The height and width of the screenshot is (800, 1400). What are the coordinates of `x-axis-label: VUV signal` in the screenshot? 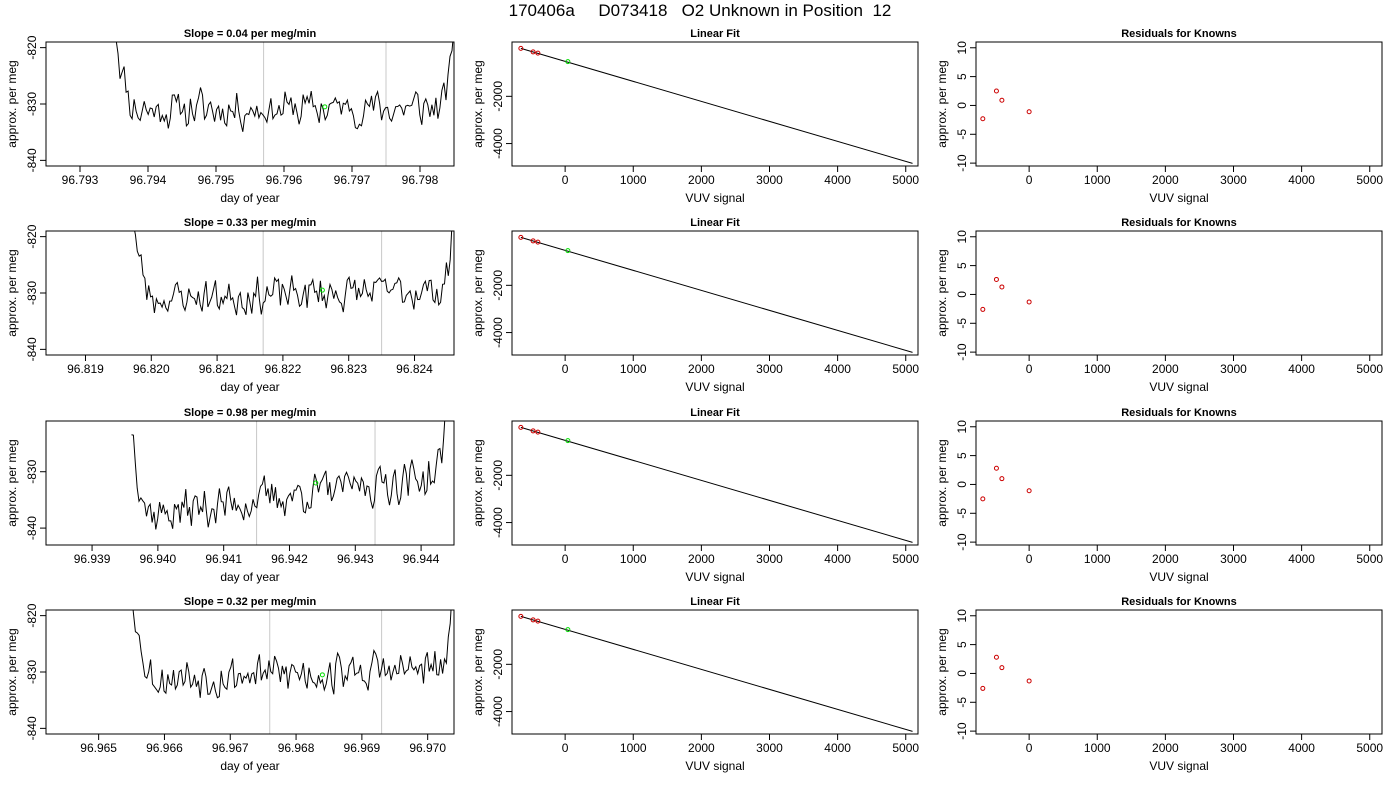 It's located at (714, 198).